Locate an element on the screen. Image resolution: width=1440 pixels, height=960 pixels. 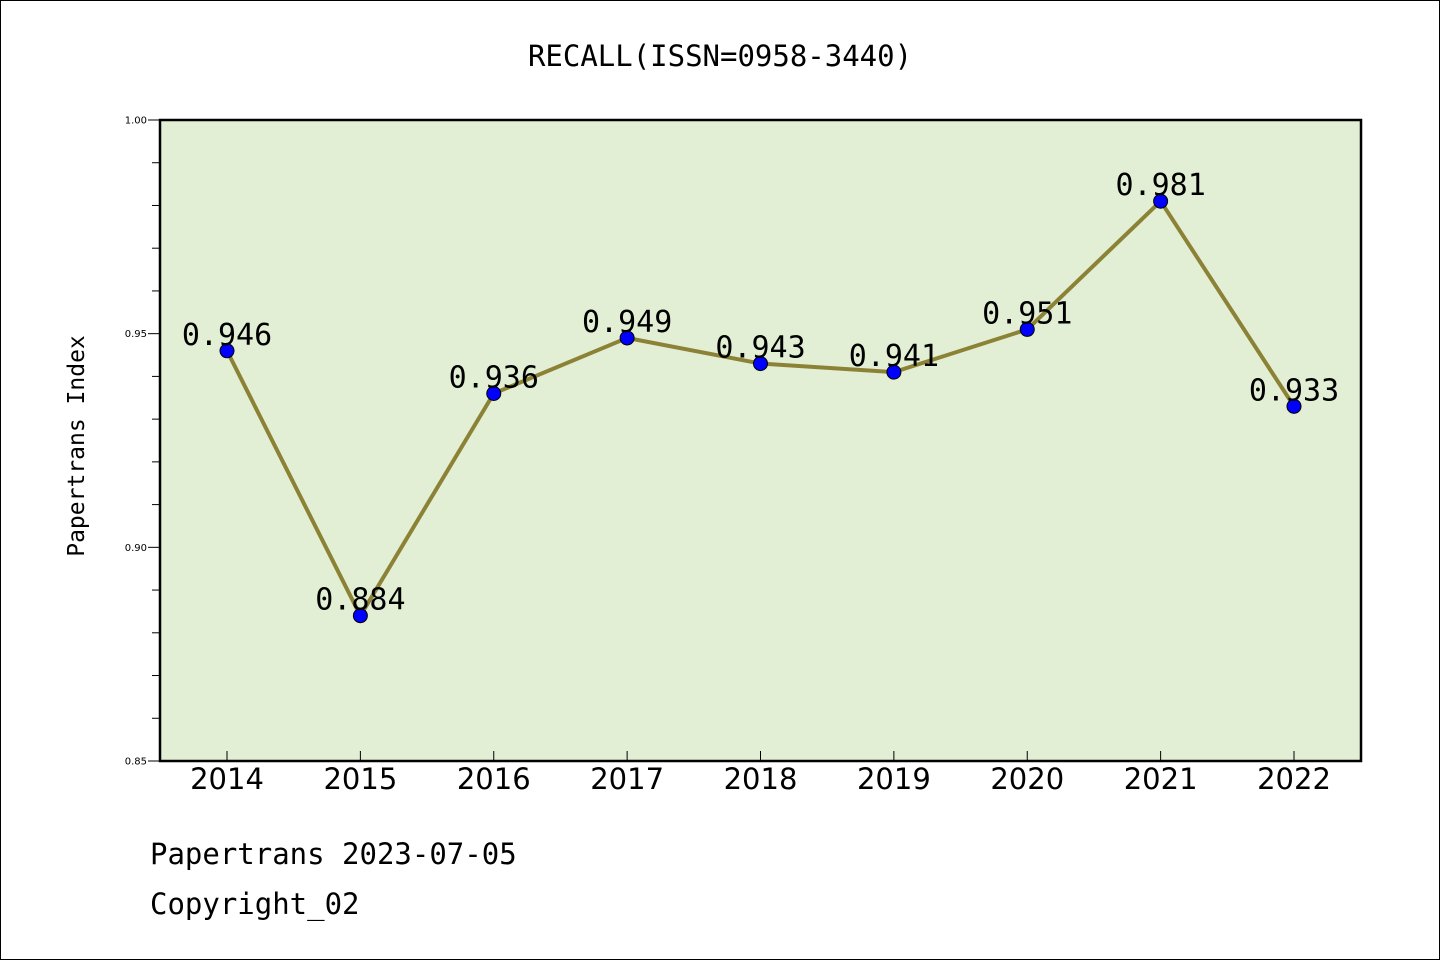
x-tick-label: 2017 is located at coordinates (627, 779).